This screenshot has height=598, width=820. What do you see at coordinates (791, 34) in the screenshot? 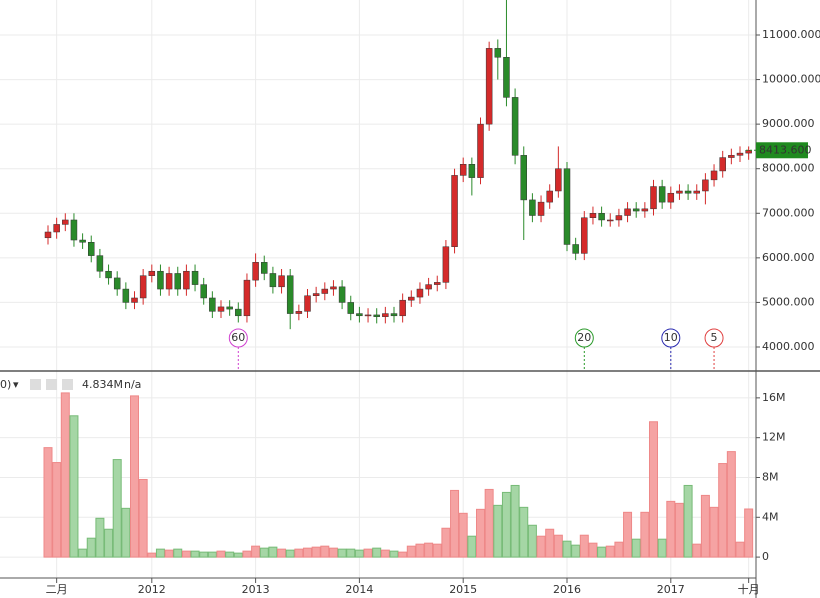
I see `y-tick-label: 11000.000` at bounding box center [791, 34].